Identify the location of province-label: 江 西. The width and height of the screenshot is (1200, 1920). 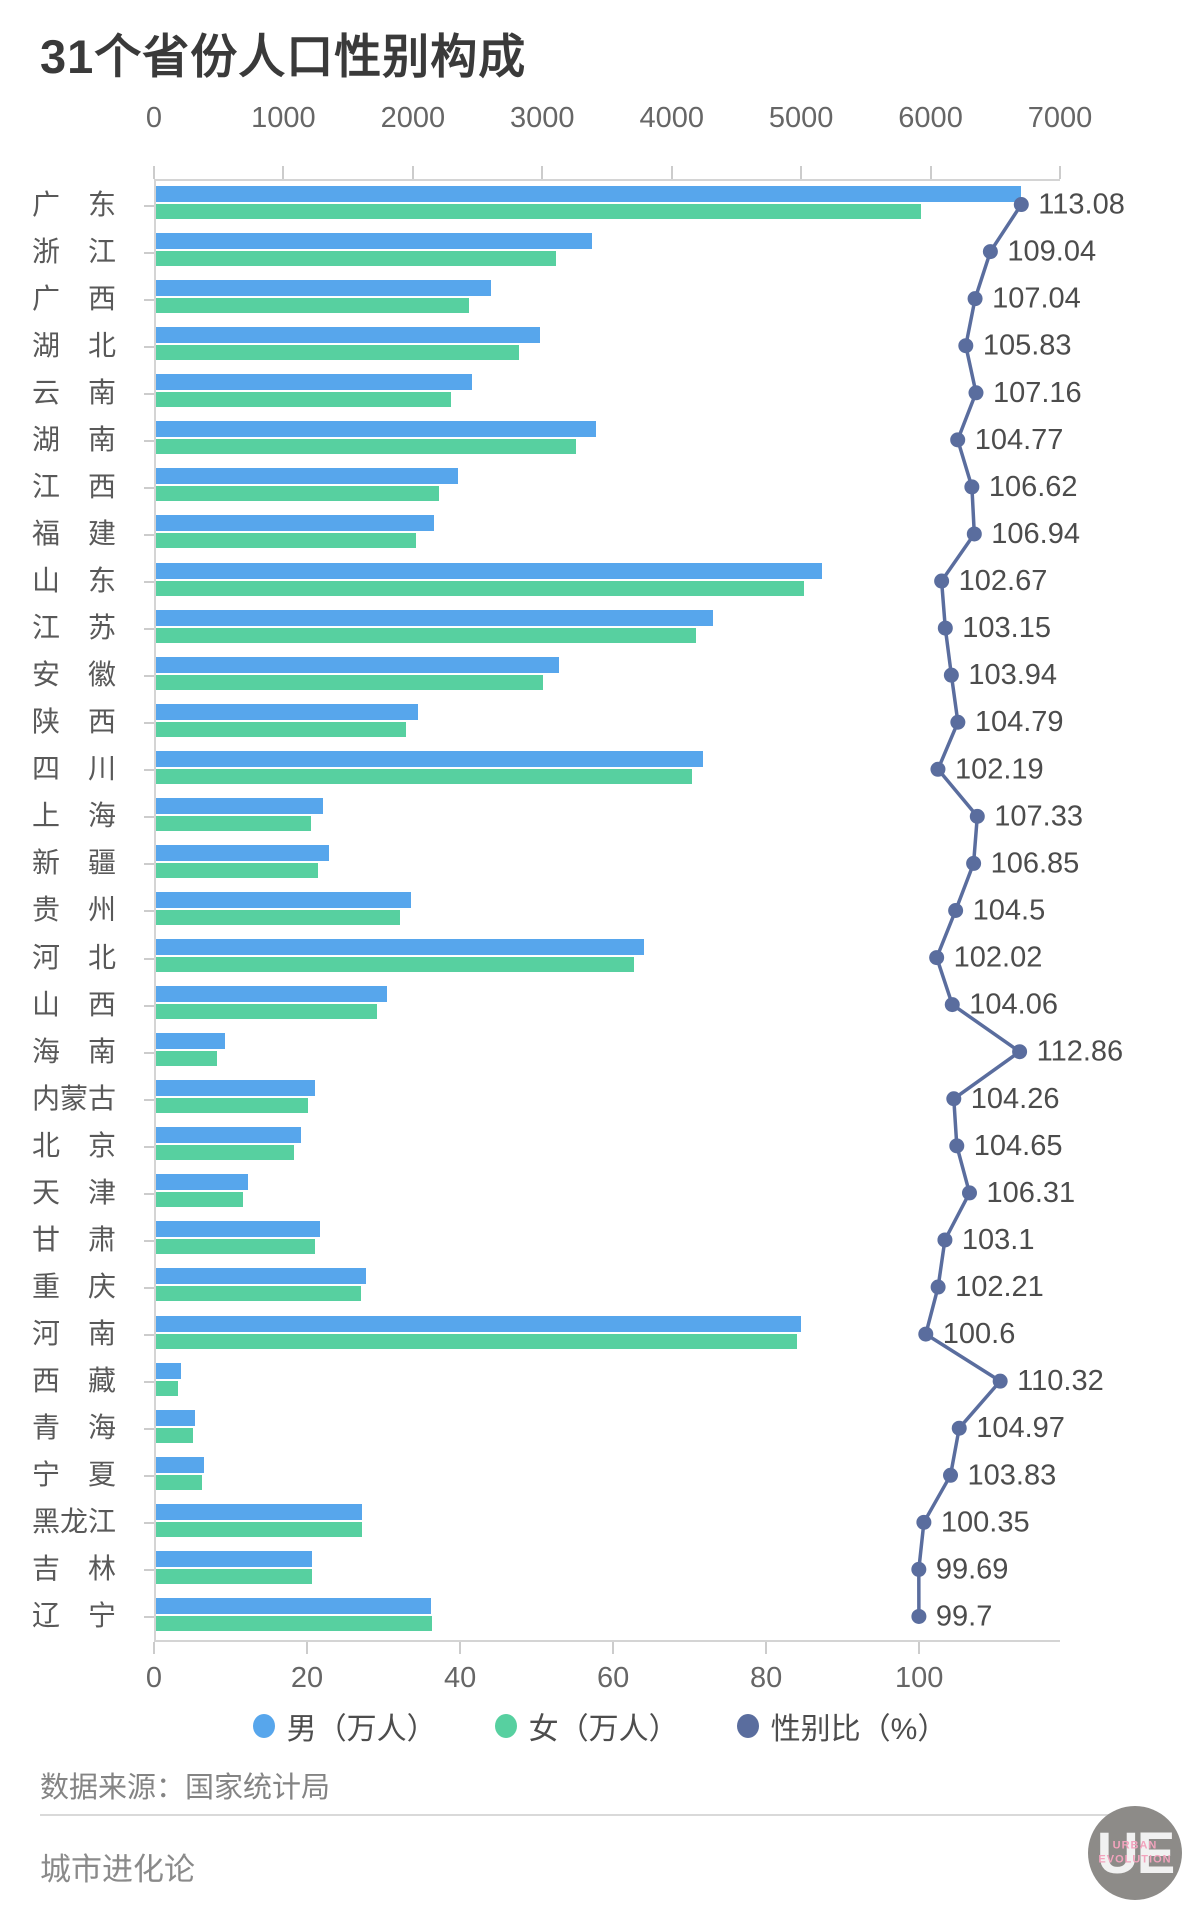
(74, 486).